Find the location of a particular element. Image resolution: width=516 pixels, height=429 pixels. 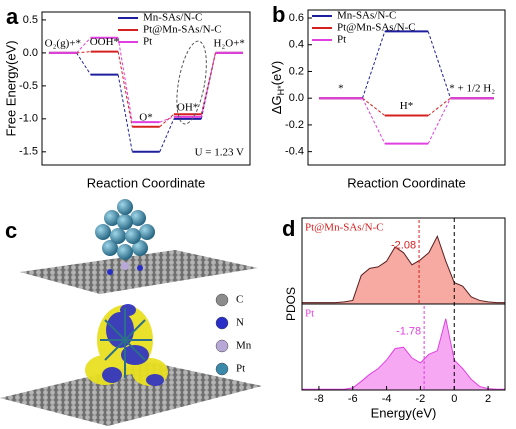

y-axis-label-part: H* is located at coordinates (281, 90).